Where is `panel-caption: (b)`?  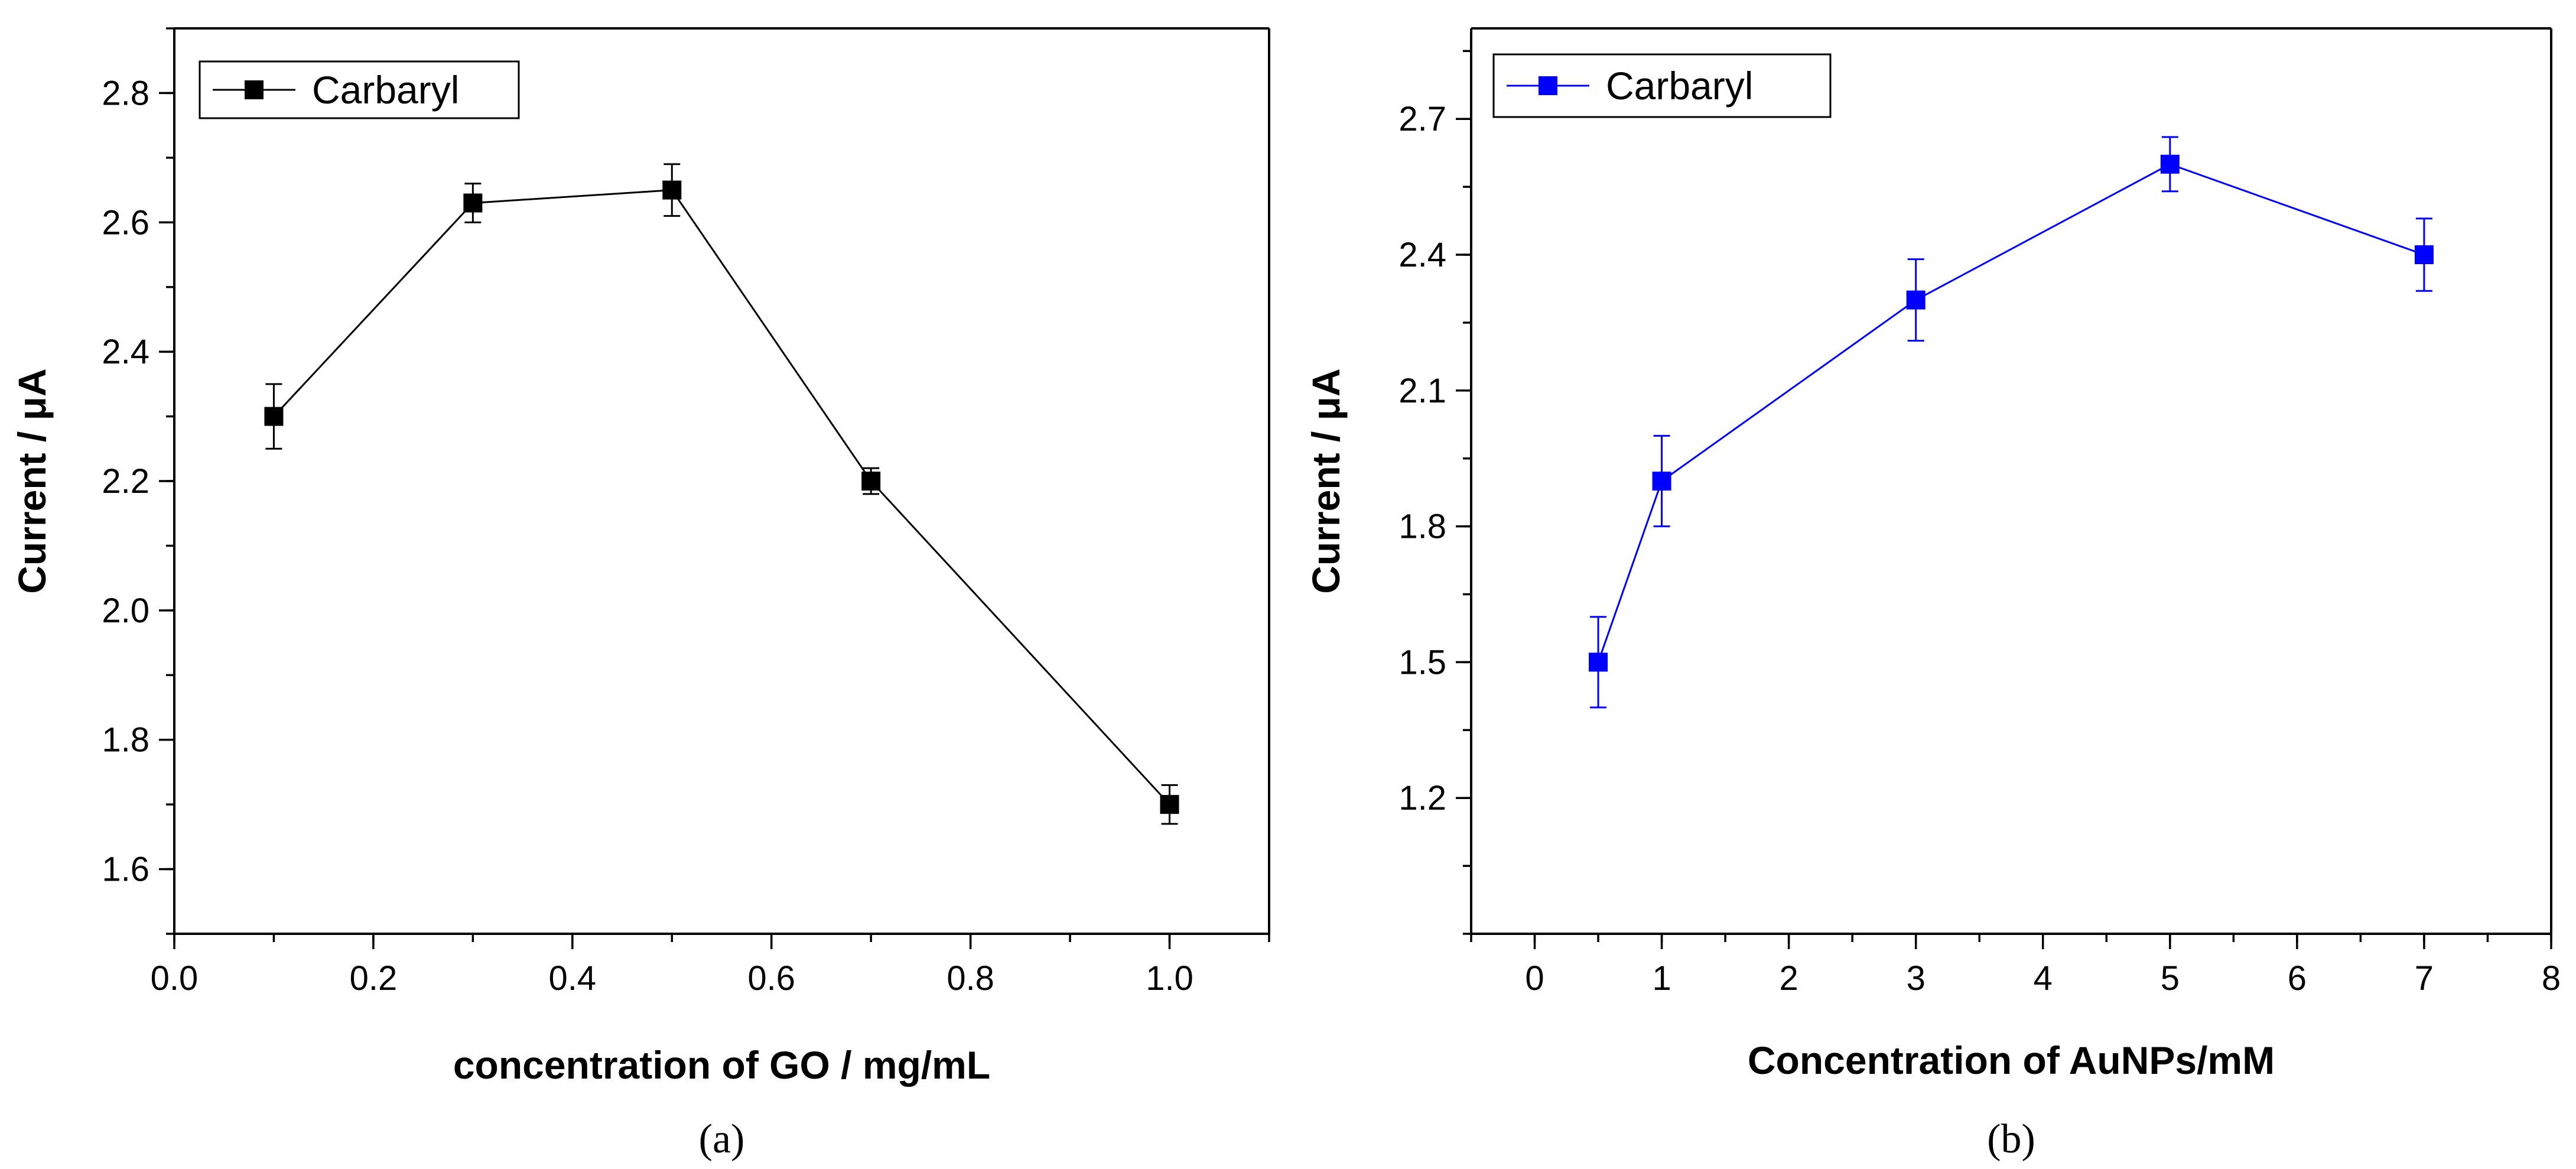 panel-caption: (b) is located at coordinates (2011, 1139).